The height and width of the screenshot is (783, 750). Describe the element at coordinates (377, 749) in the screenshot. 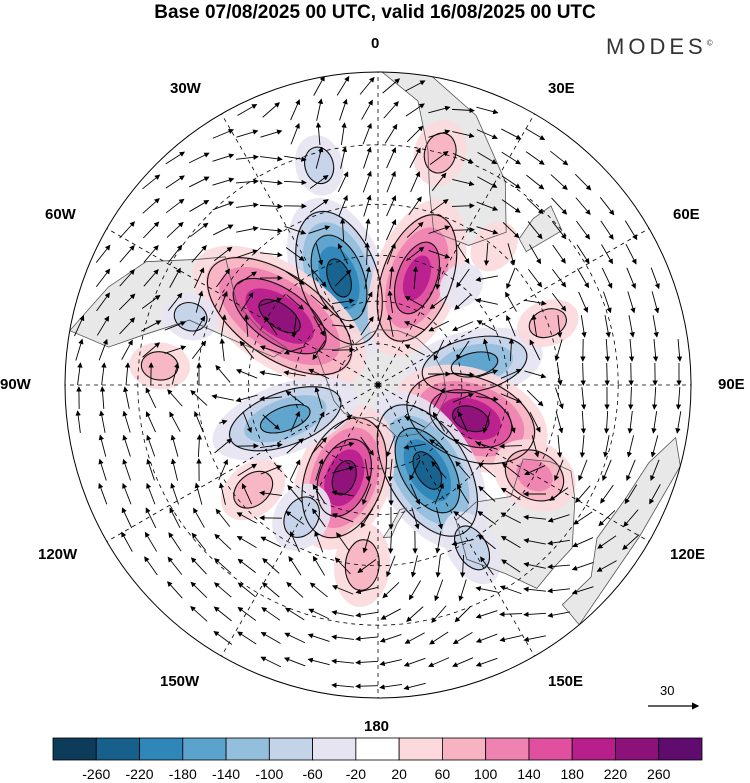

I see `color-legend` at that location.